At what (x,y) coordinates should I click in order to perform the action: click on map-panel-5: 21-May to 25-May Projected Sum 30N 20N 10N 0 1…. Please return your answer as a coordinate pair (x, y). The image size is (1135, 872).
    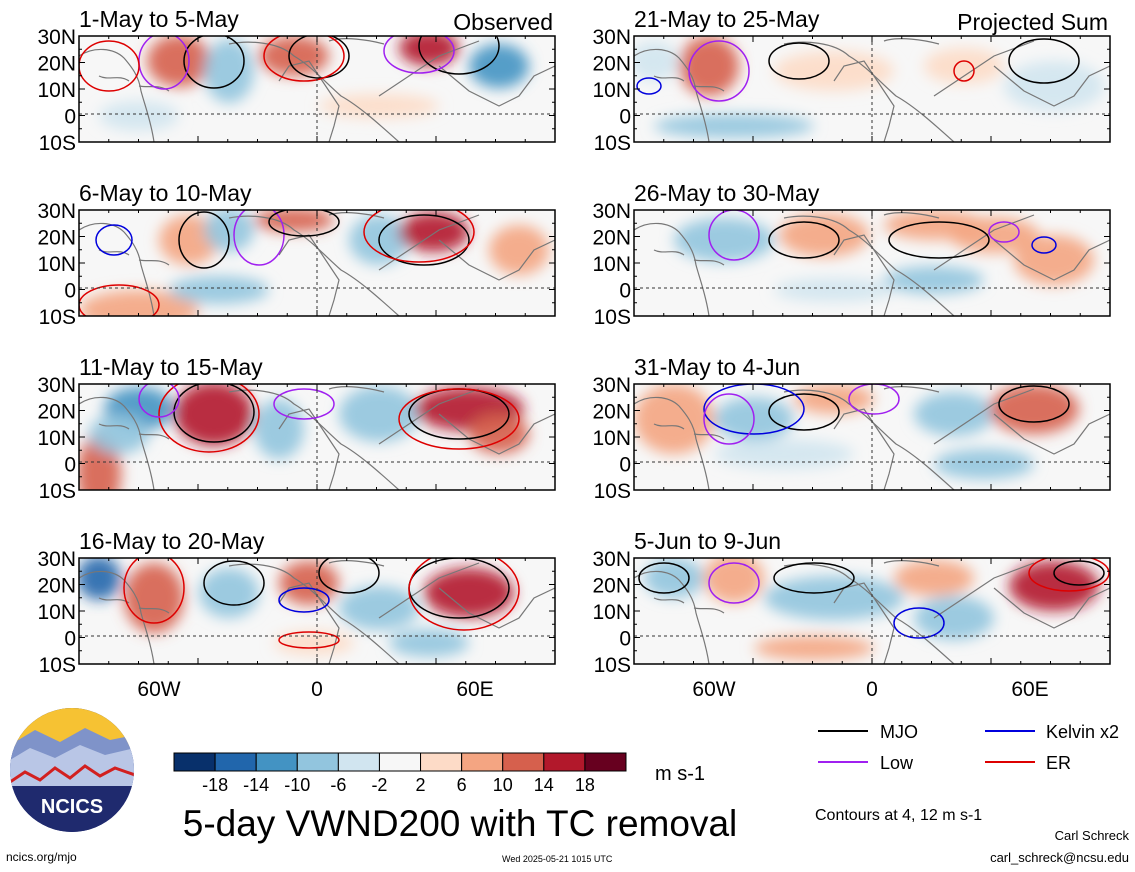
    Looking at the image, I should click on (851, 80).